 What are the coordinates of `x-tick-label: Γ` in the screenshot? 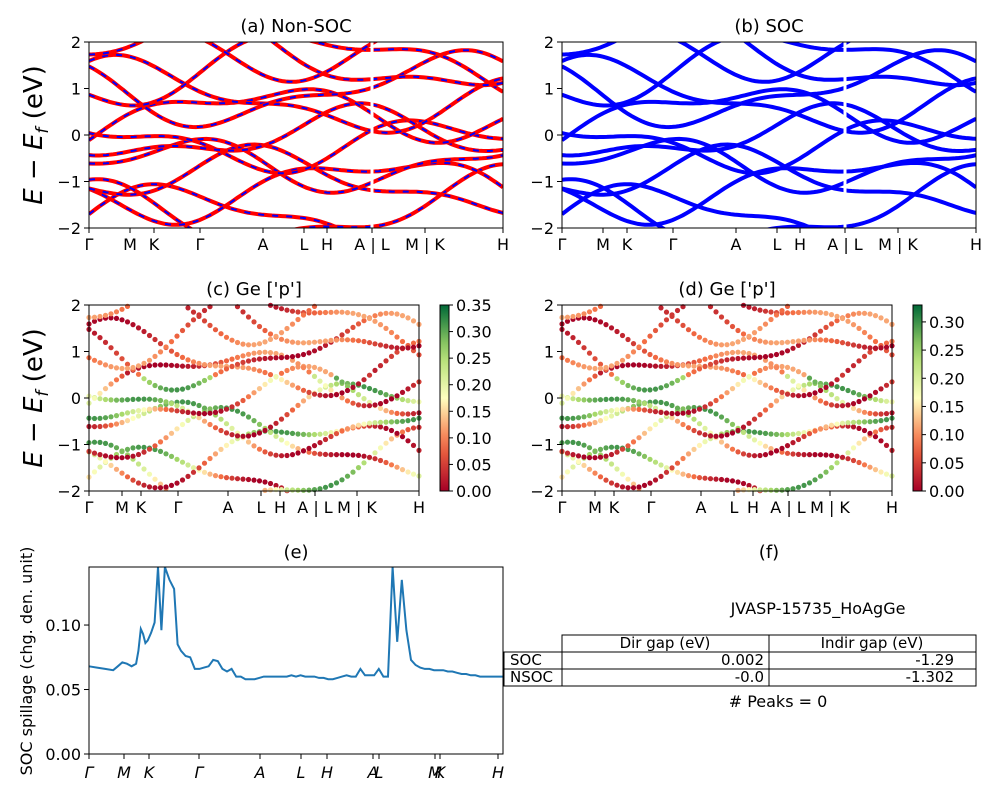 It's located at (178, 507).